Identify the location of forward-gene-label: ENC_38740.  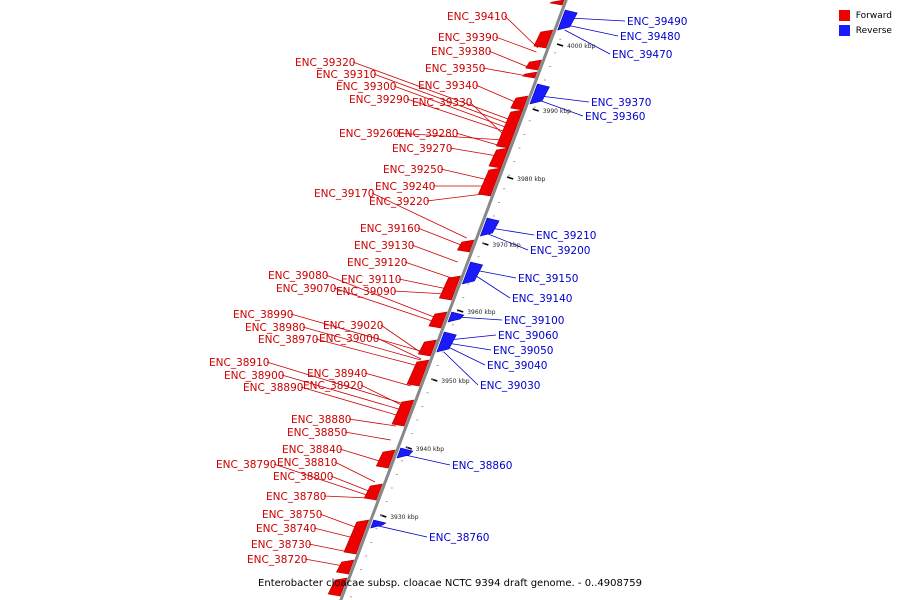
(286, 529).